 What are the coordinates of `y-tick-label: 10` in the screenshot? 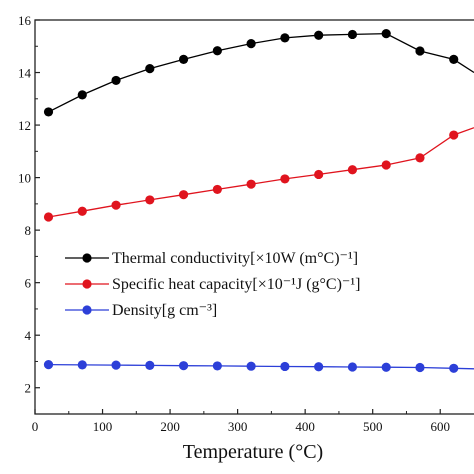 It's located at (24, 178).